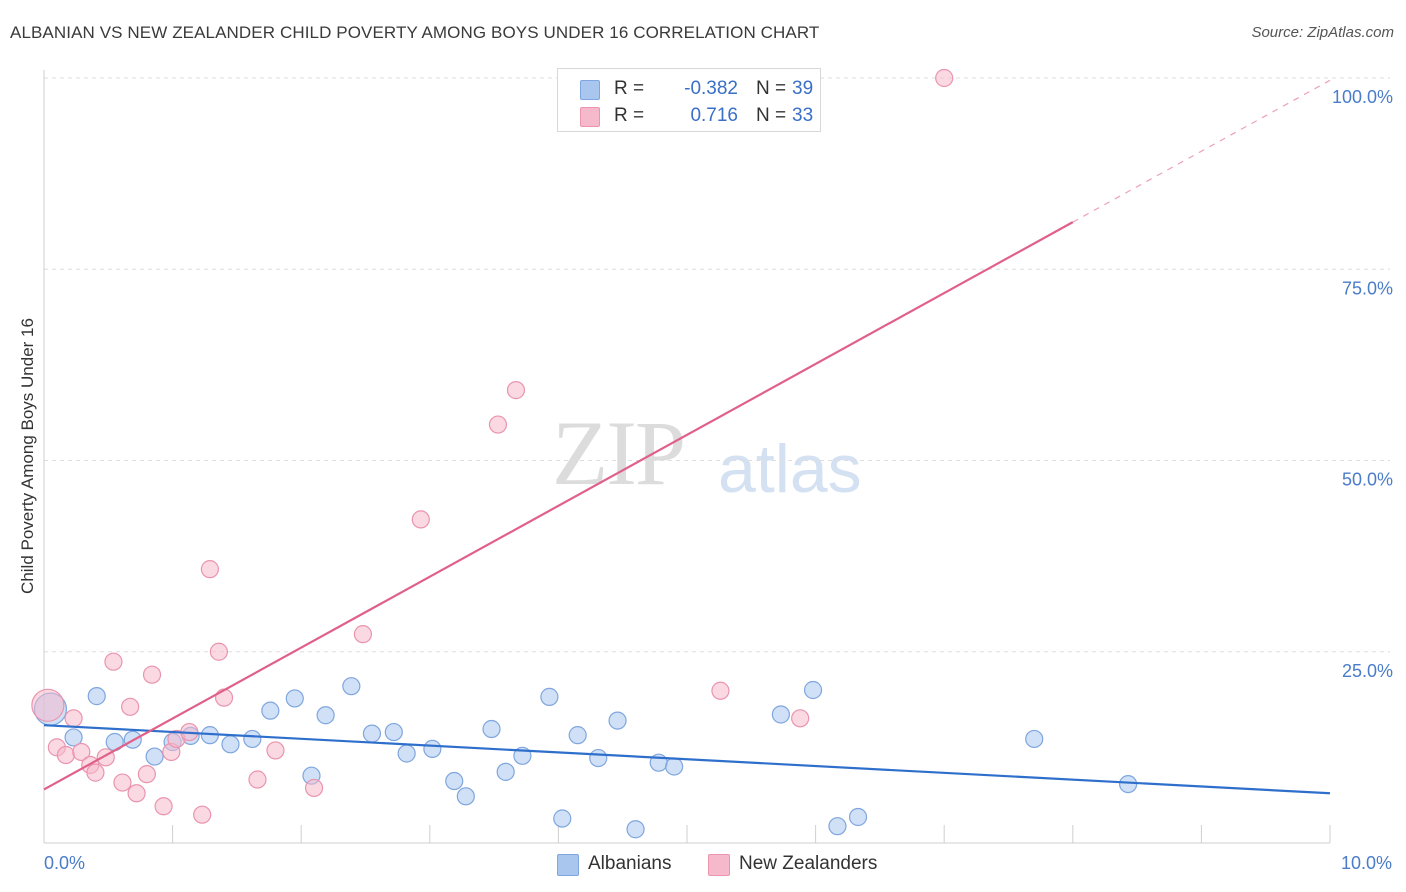 This screenshot has height=892, width=1406. What do you see at coordinates (630, 863) in the screenshot?
I see `bottom-legend-label-albanians: Albanians` at bounding box center [630, 863].